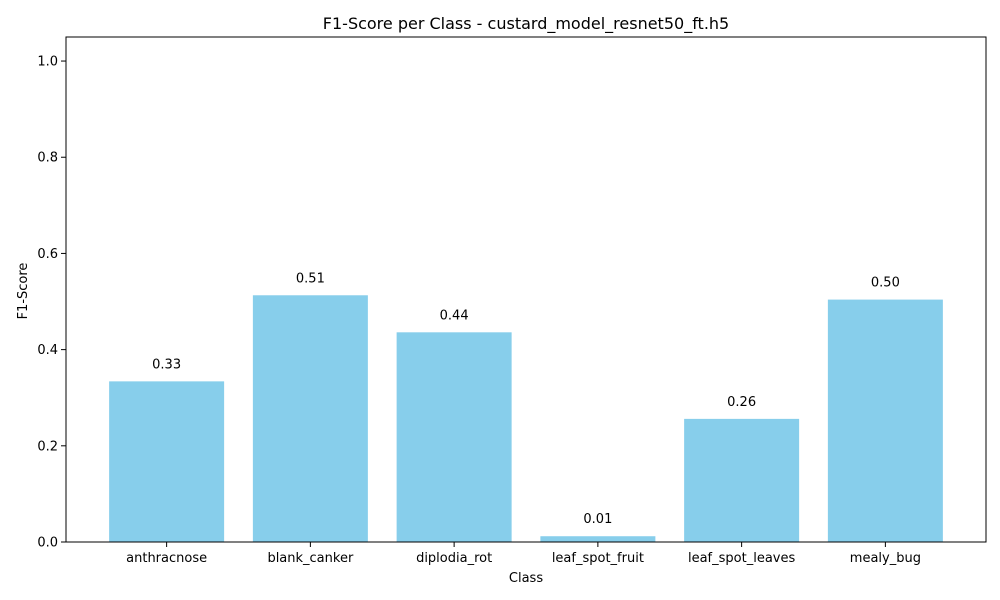  I want to click on bar-anthracnose, so click(167, 461).